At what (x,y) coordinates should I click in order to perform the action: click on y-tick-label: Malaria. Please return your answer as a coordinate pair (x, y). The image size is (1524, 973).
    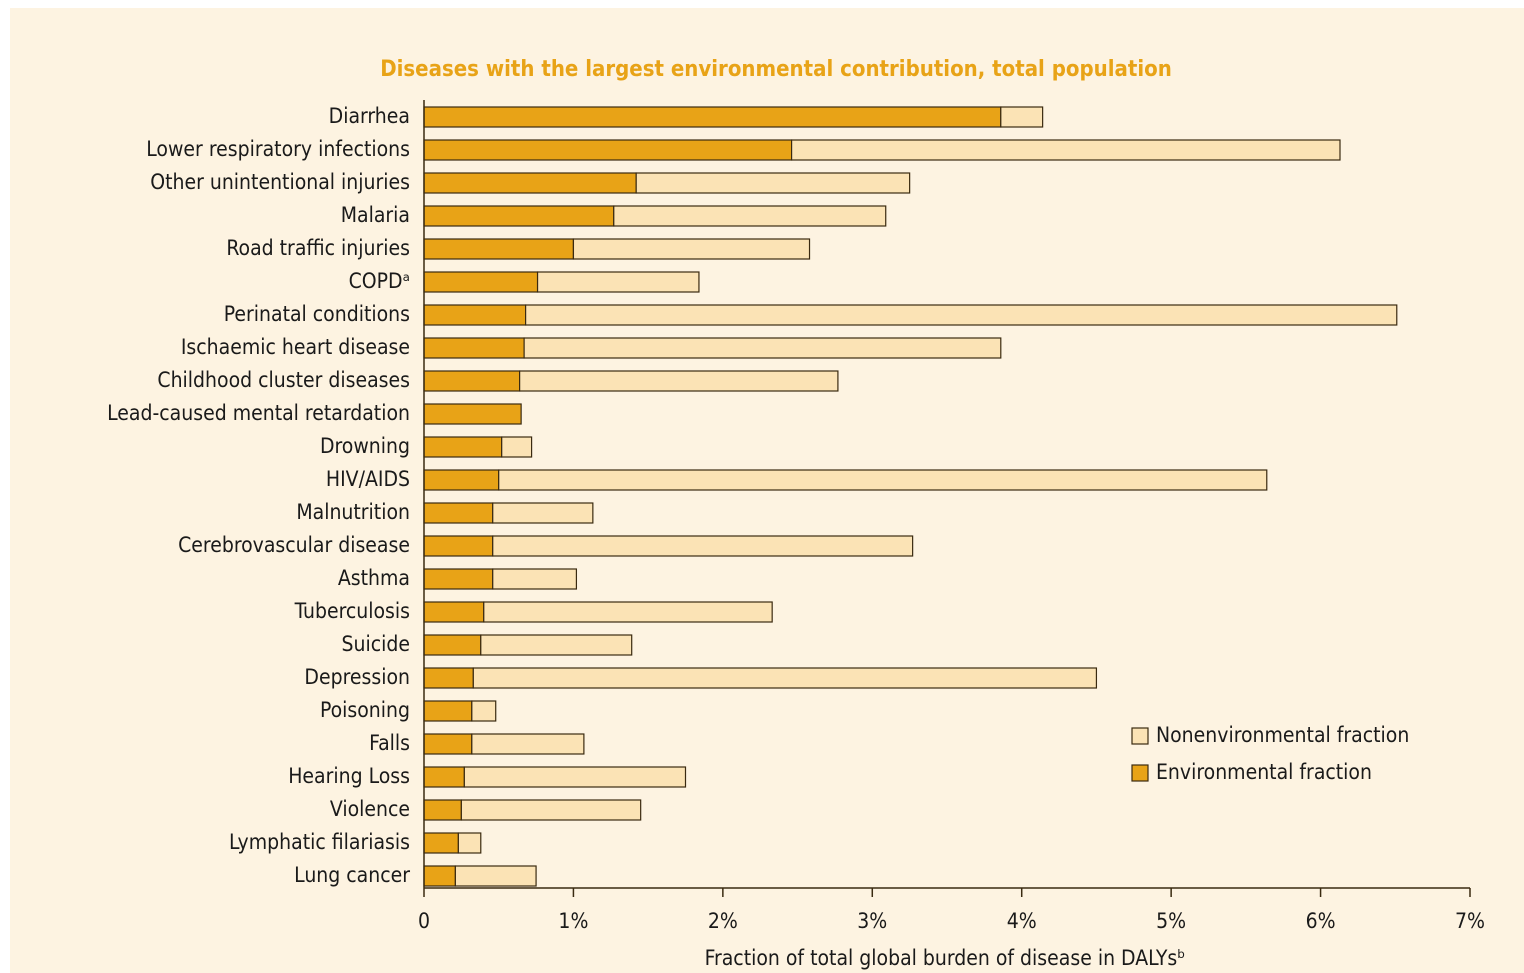
    Looking at the image, I should click on (375, 215).